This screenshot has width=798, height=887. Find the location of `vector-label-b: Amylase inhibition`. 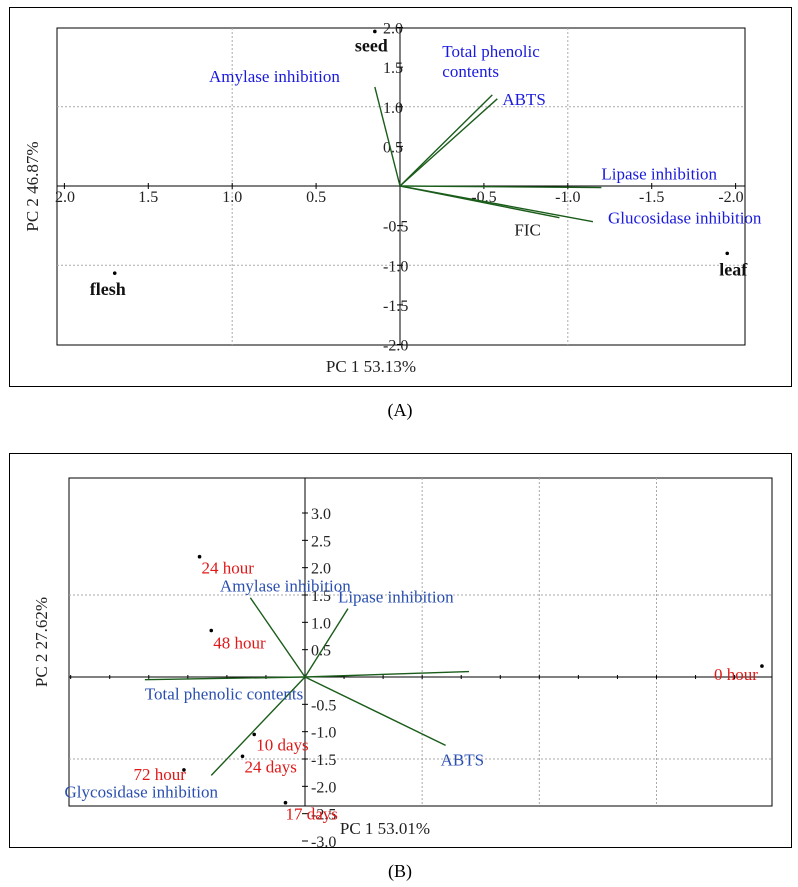

vector-label-b: Amylase inhibition is located at coordinates (285, 586).